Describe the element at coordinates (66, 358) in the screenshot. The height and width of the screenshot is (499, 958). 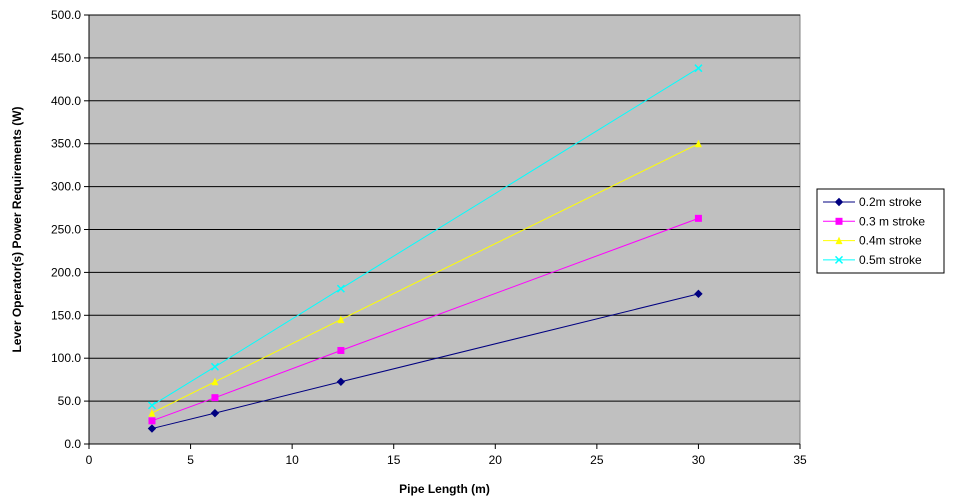
I see `y-tick-label: 100.0` at that location.